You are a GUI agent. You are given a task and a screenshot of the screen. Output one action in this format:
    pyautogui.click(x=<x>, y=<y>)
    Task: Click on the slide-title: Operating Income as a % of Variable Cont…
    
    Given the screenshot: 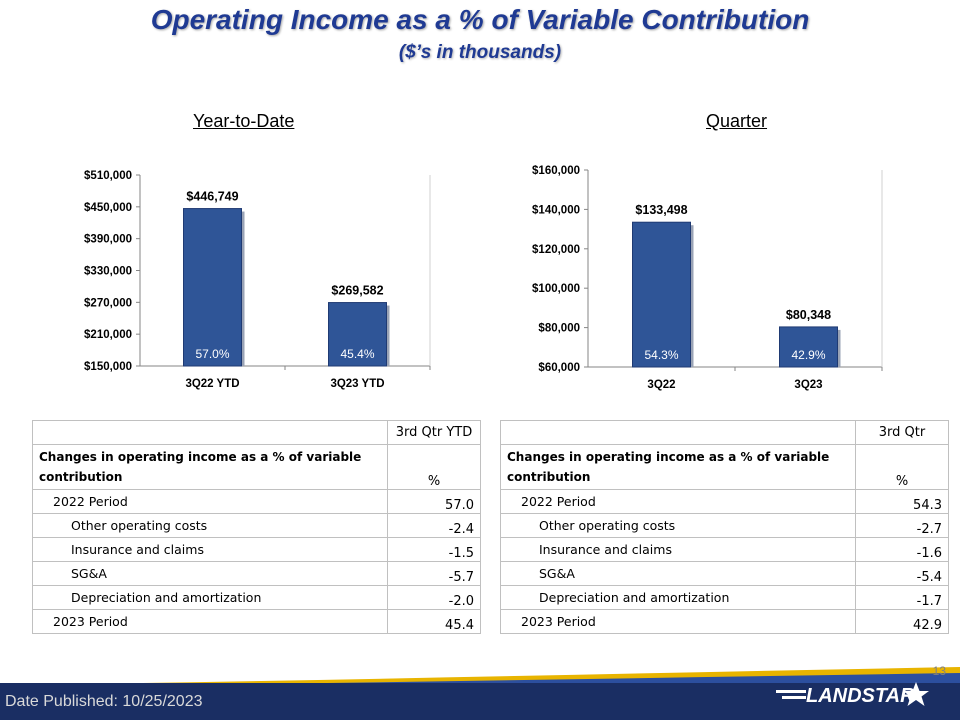 What is the action you would take?
    pyautogui.click(x=480, y=19)
    